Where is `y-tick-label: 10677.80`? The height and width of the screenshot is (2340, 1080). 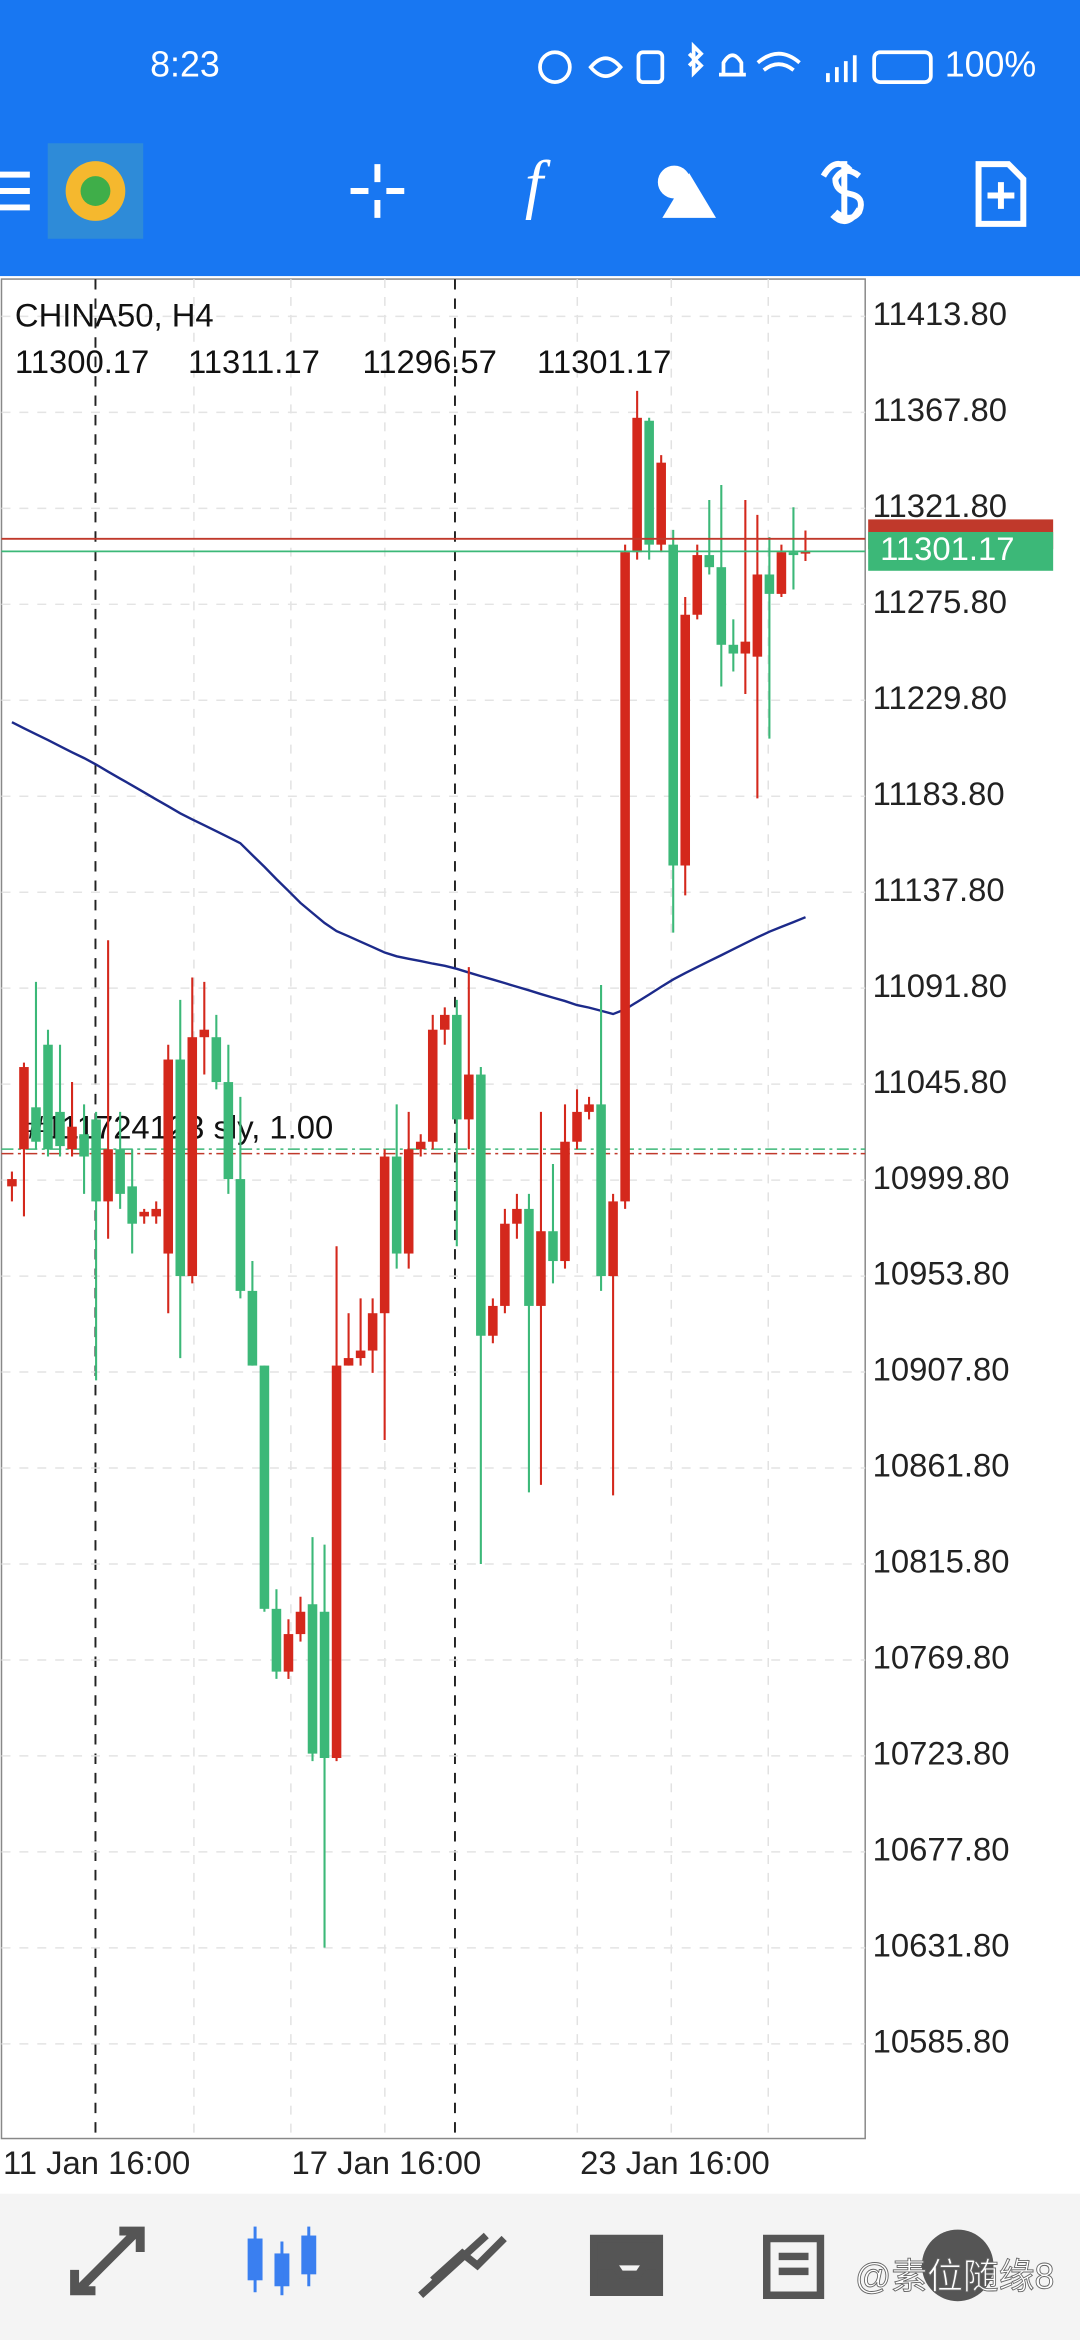
y-tick-label: 10677.80 is located at coordinates (941, 1849).